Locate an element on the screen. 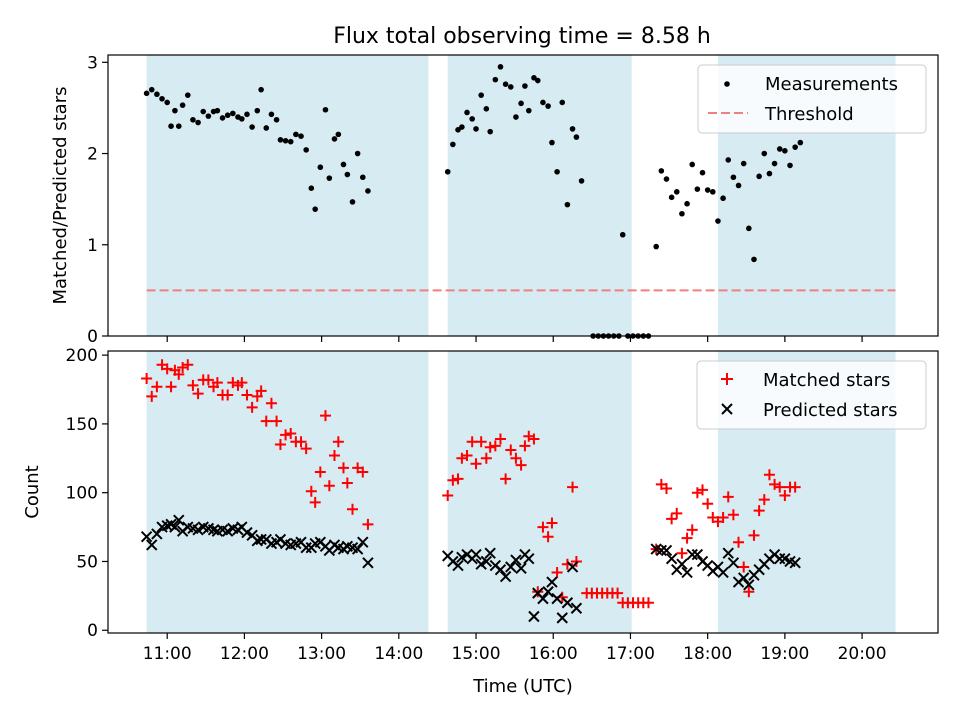 Image resolution: width=960 pixels, height=724 pixels. bottom-y-ticks: 0 50 100 150 200 is located at coordinates (87, 493).